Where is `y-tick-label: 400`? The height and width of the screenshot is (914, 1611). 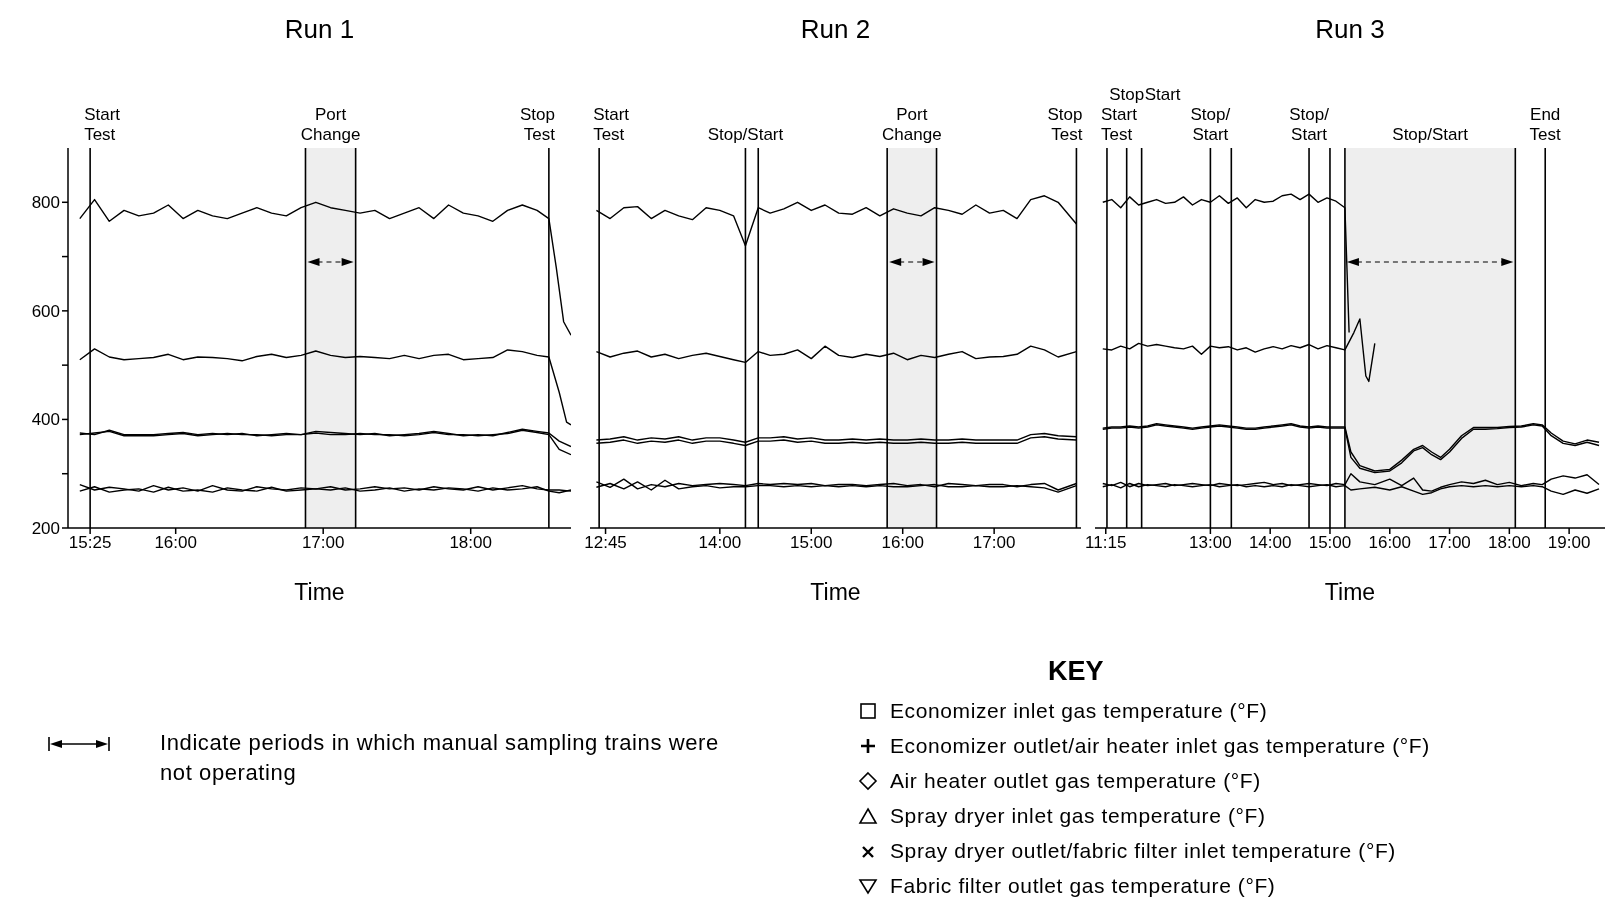 y-tick-label: 400 is located at coordinates (45, 420).